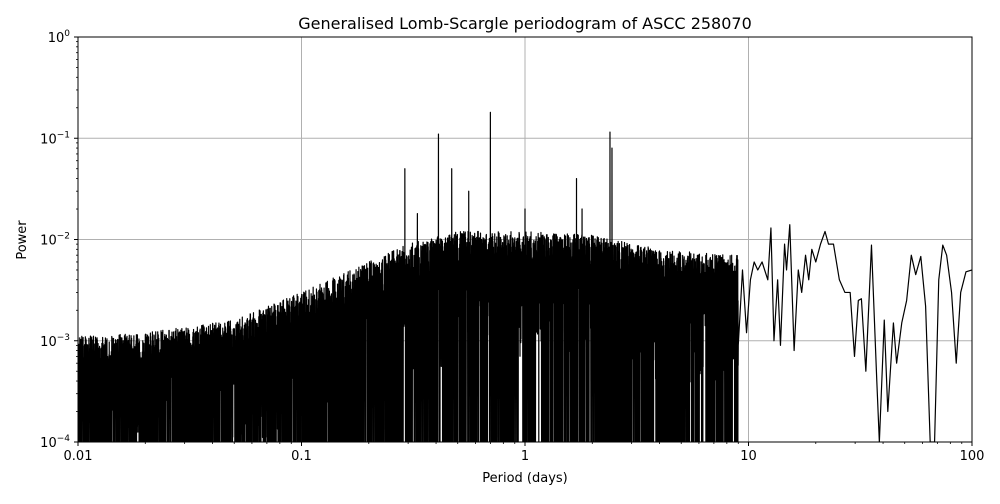 This screenshot has width=1000, height=504. I want to click on y-tick-label: 10⁻³, so click(55, 341).